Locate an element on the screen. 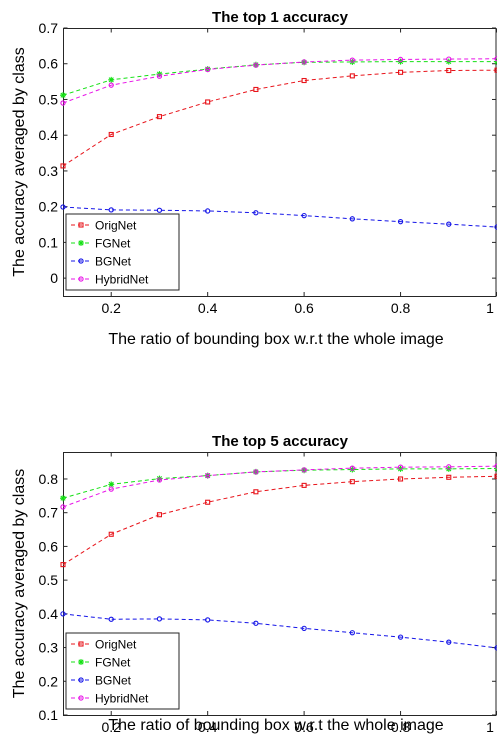 Image resolution: width=497 pixels, height=734 pixels. chart2-y-tick-label: 0.4 is located at coordinates (49, 614).